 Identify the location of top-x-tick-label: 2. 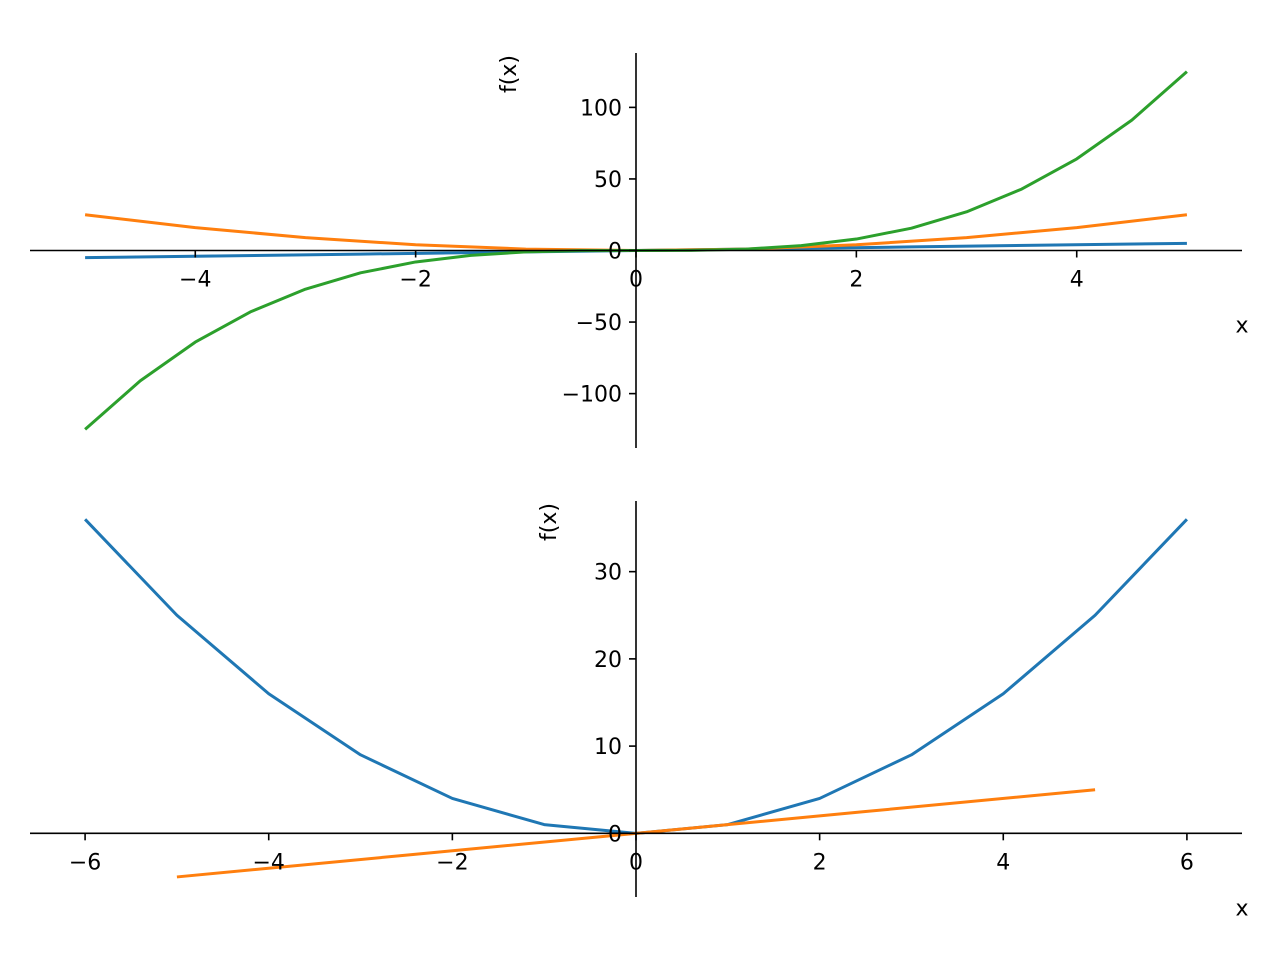
(856, 280).